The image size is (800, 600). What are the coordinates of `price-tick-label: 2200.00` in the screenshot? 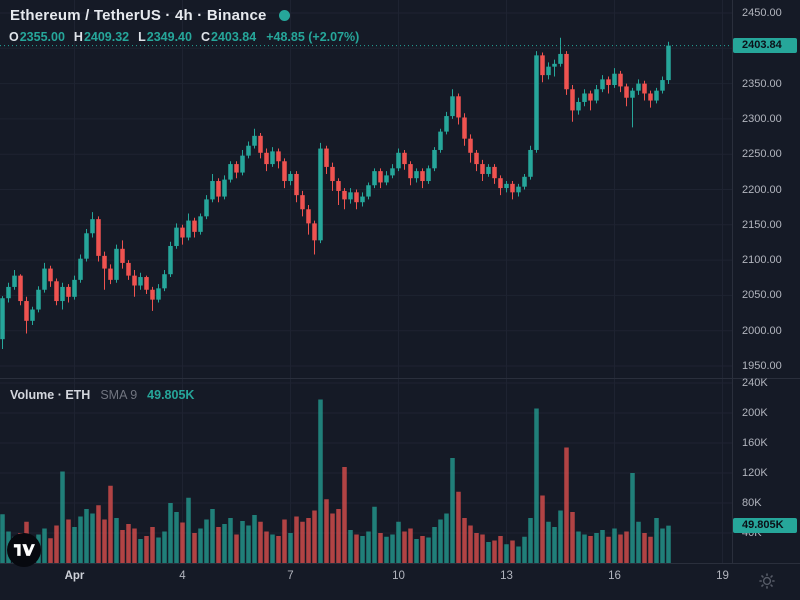 It's located at (762, 189).